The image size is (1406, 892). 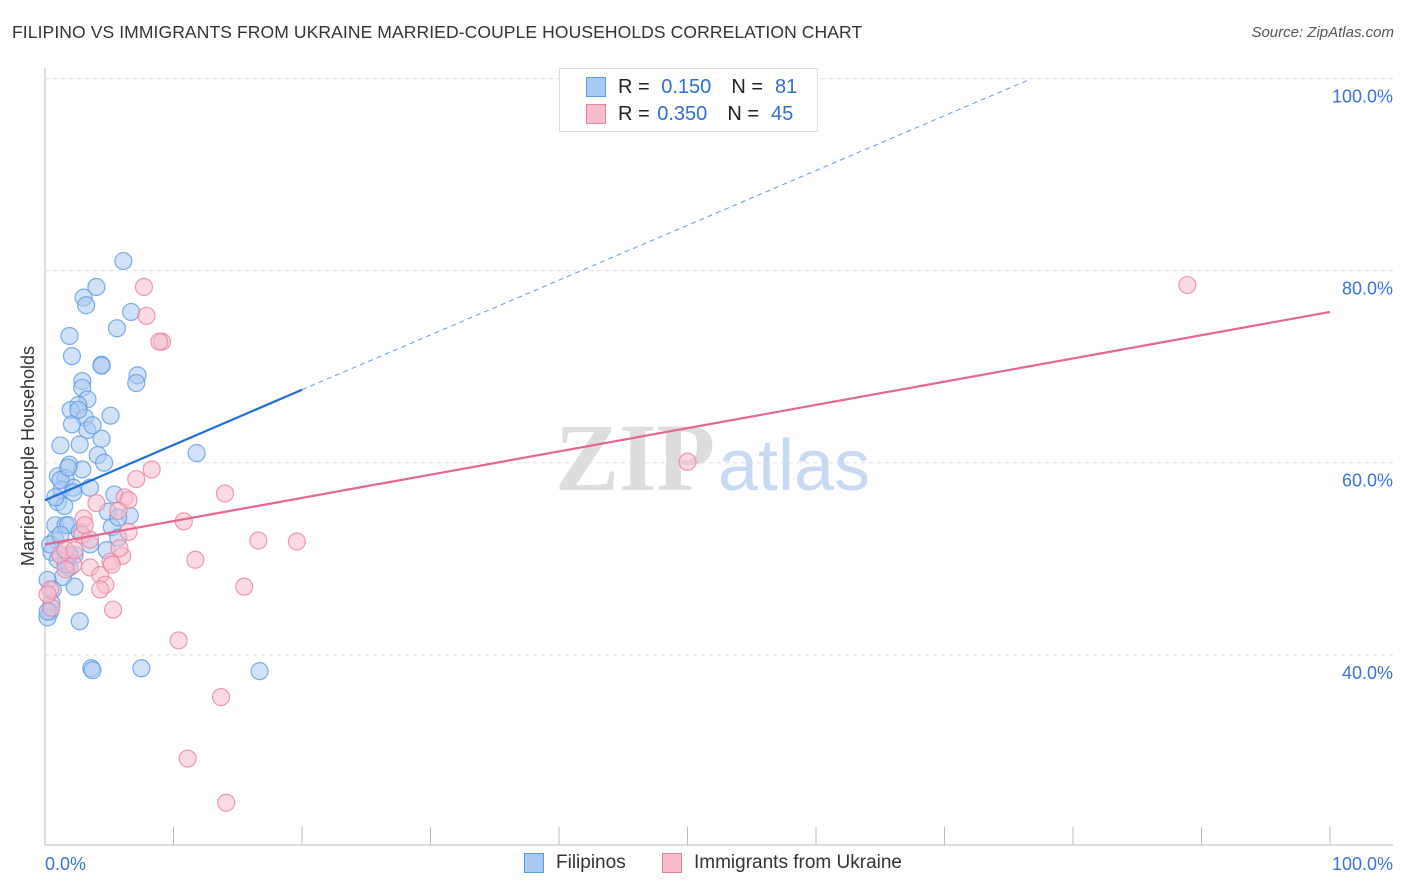 What do you see at coordinates (1367, 289) in the screenshot?
I see `y-tick-label: 80.0%` at bounding box center [1367, 289].